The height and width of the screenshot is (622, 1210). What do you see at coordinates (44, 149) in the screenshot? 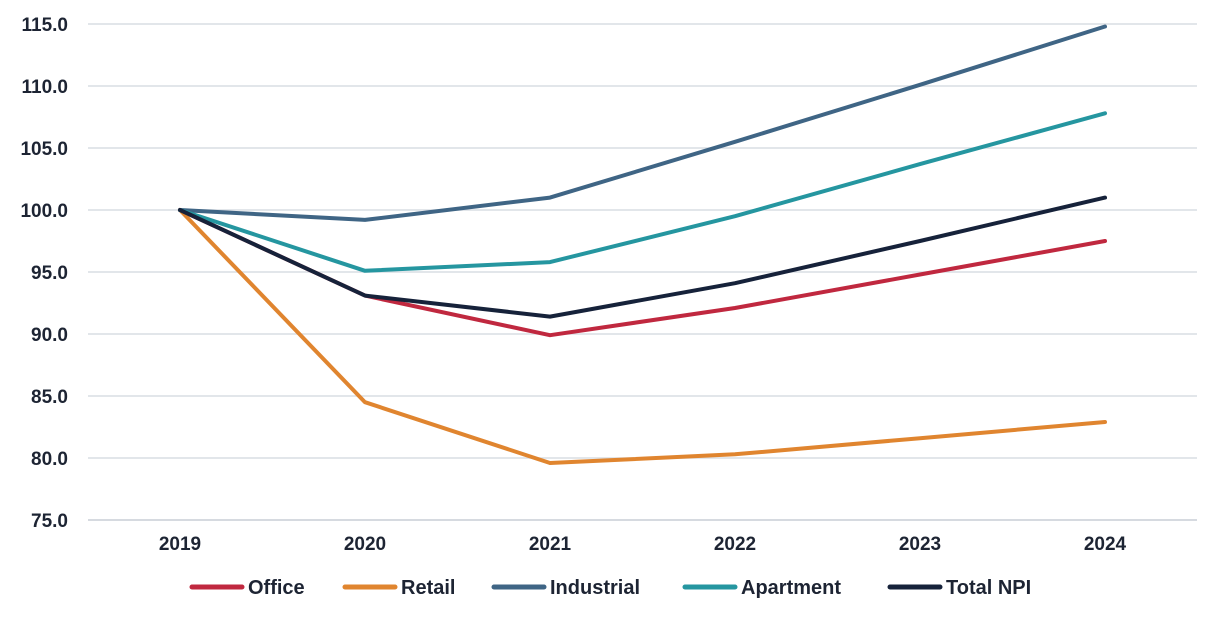
I see `y-tick-label: 105.0` at bounding box center [44, 149].